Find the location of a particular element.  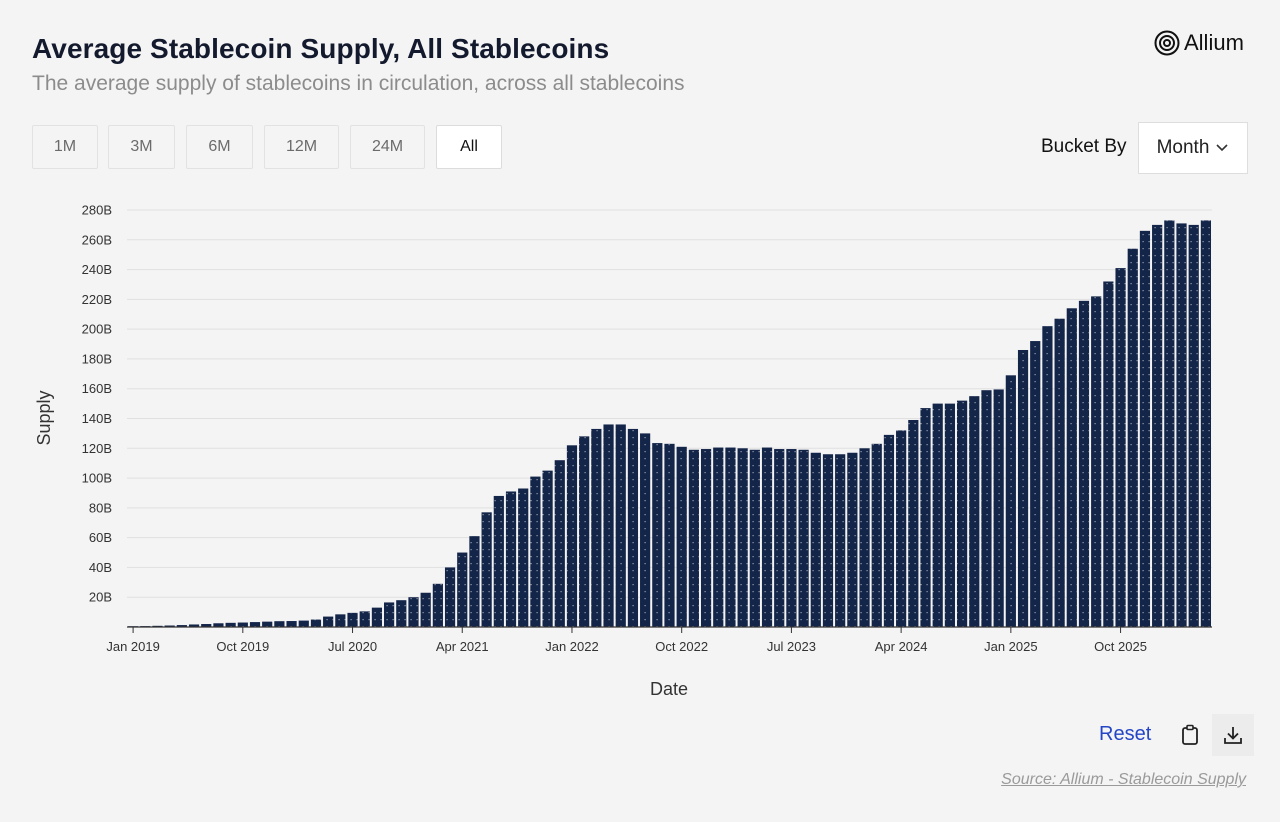

y-tick-label: 40B is located at coordinates (100, 567).